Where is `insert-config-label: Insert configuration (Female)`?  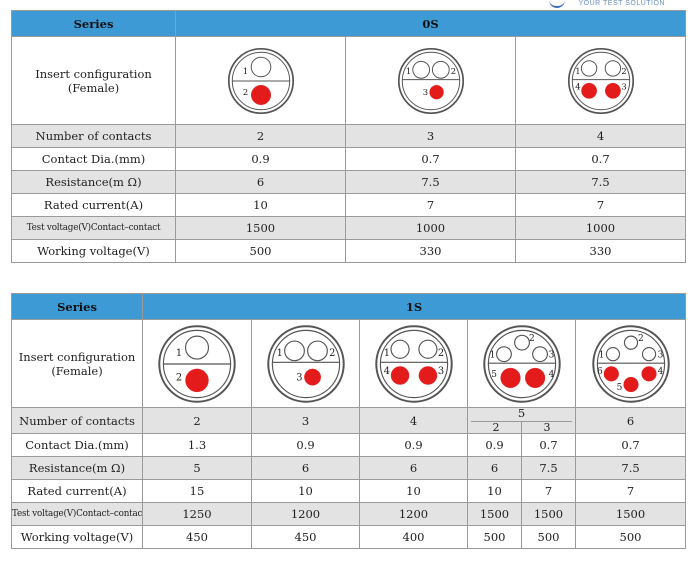
insert-config-label: Insert configuration (Female) is located at coordinates (93, 80).